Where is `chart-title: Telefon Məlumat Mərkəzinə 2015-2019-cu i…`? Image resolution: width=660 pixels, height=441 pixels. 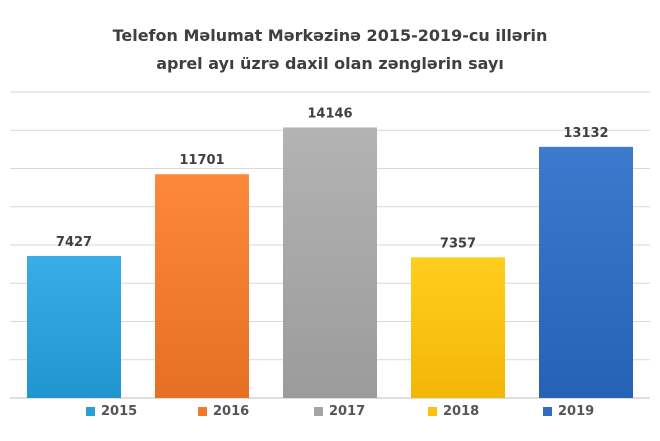 chart-title: Telefon Məlumat Mərkəzinə 2015-2019-cu i… is located at coordinates (330, 50).